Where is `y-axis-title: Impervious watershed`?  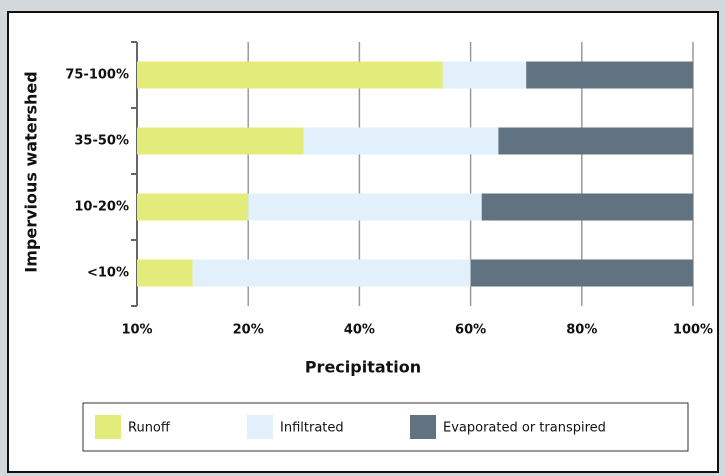
y-axis-title: Impervious watershed is located at coordinates (31, 171).